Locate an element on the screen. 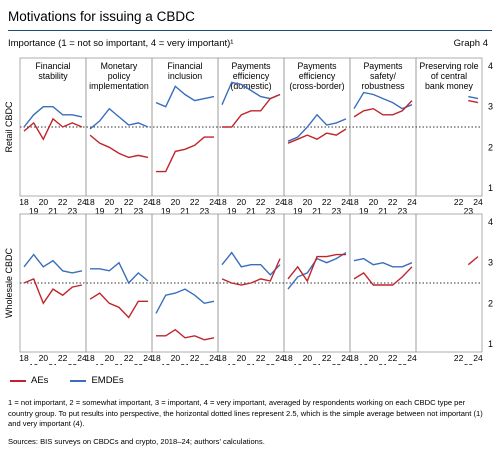 The height and width of the screenshot is (461, 500). graph-number: Graph 4 is located at coordinates (470, 43).